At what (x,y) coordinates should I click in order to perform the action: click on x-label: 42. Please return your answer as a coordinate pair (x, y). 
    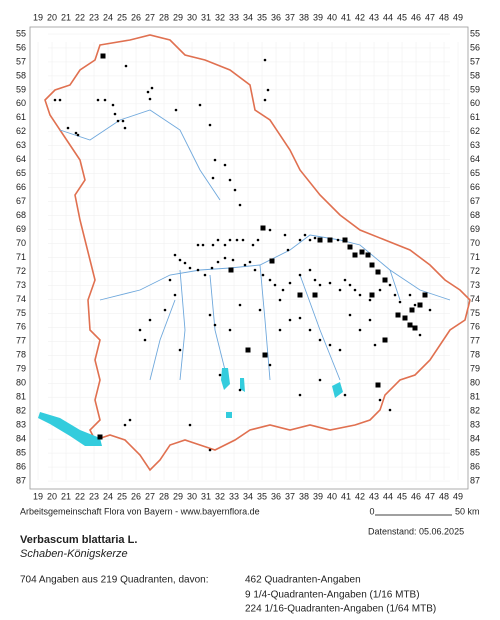
    Looking at the image, I should click on (360, 496).